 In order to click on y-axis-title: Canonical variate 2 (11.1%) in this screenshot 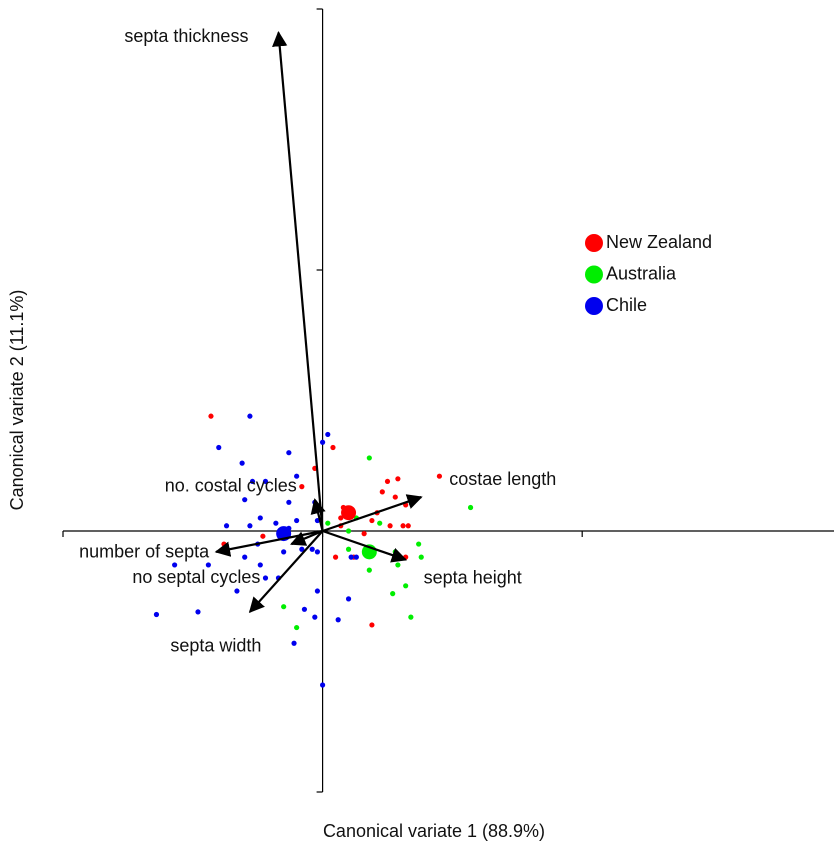, I will do `click(17, 400)`.